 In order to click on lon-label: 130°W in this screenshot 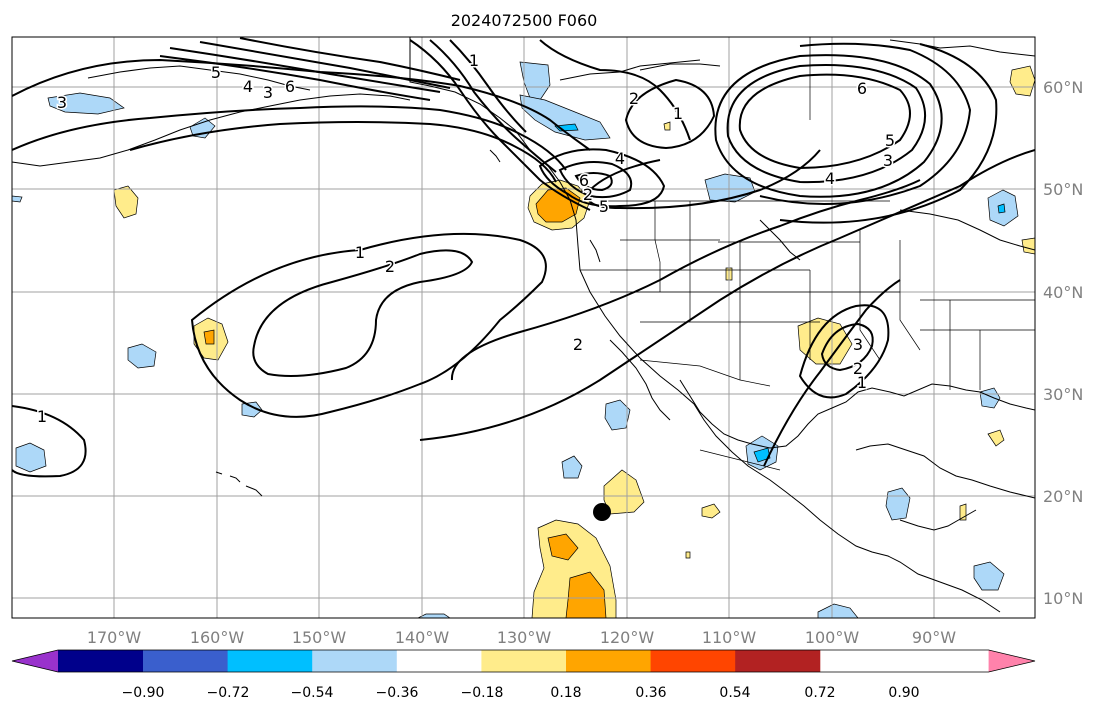, I will do `click(524, 637)`.